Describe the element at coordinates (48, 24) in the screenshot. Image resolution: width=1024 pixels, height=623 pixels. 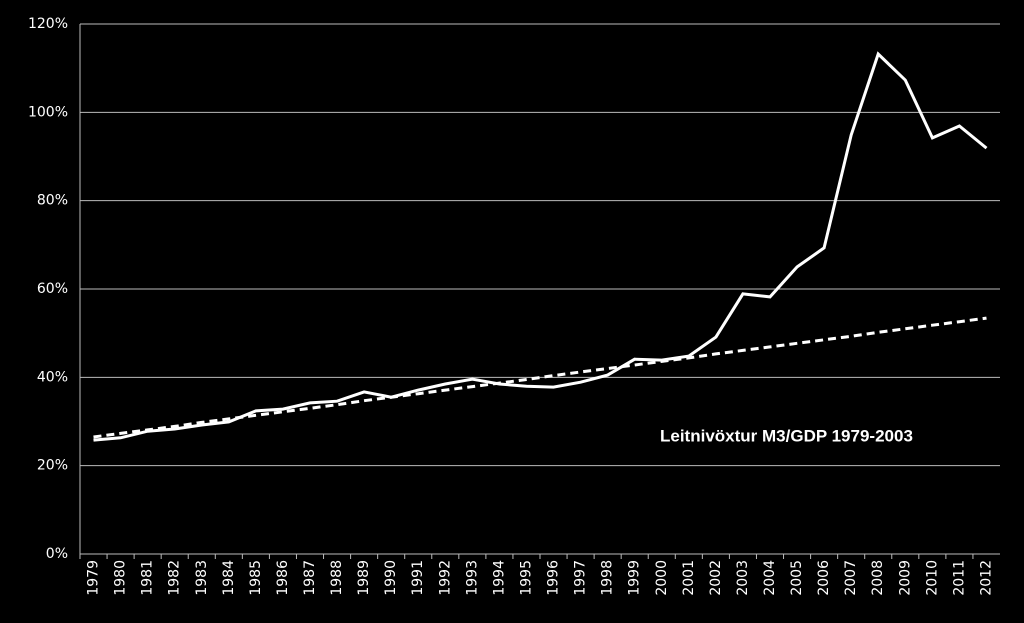
I see `y-tick-label: 120%` at that location.